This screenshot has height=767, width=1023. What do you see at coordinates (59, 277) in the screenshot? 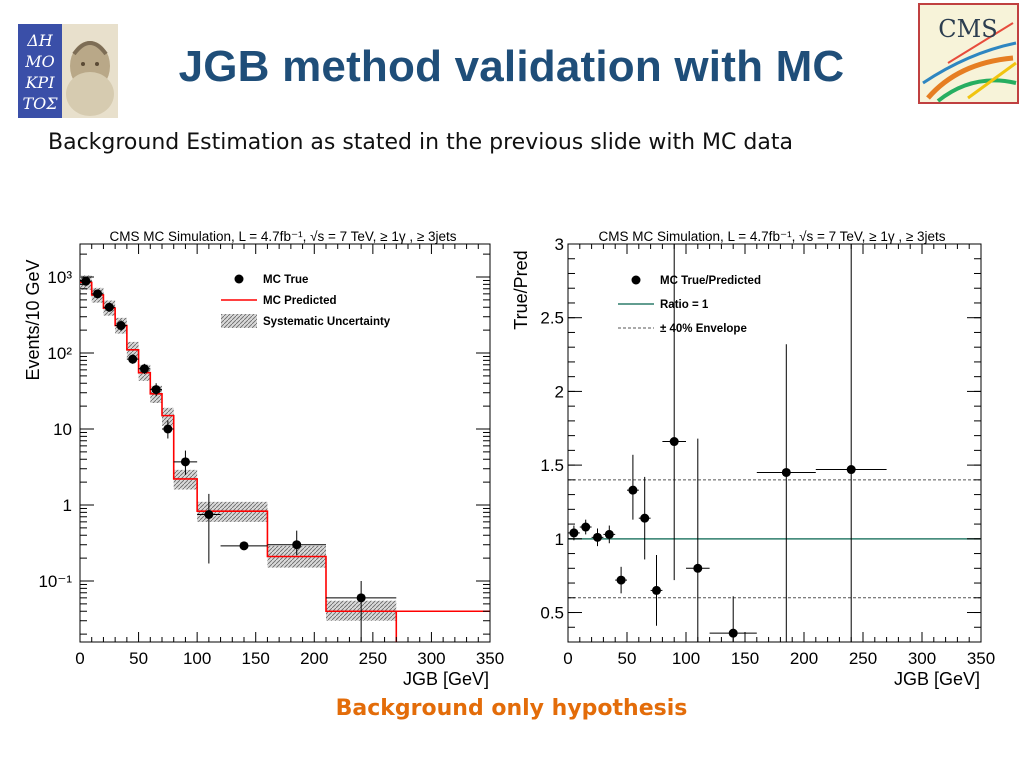
I see `y-tick-label: 10³` at bounding box center [59, 277].